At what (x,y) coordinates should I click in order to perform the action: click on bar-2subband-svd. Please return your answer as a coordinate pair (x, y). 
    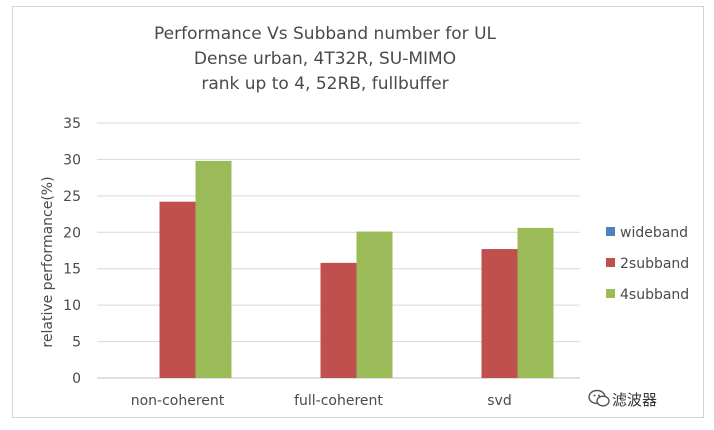
    Looking at the image, I should click on (499, 313).